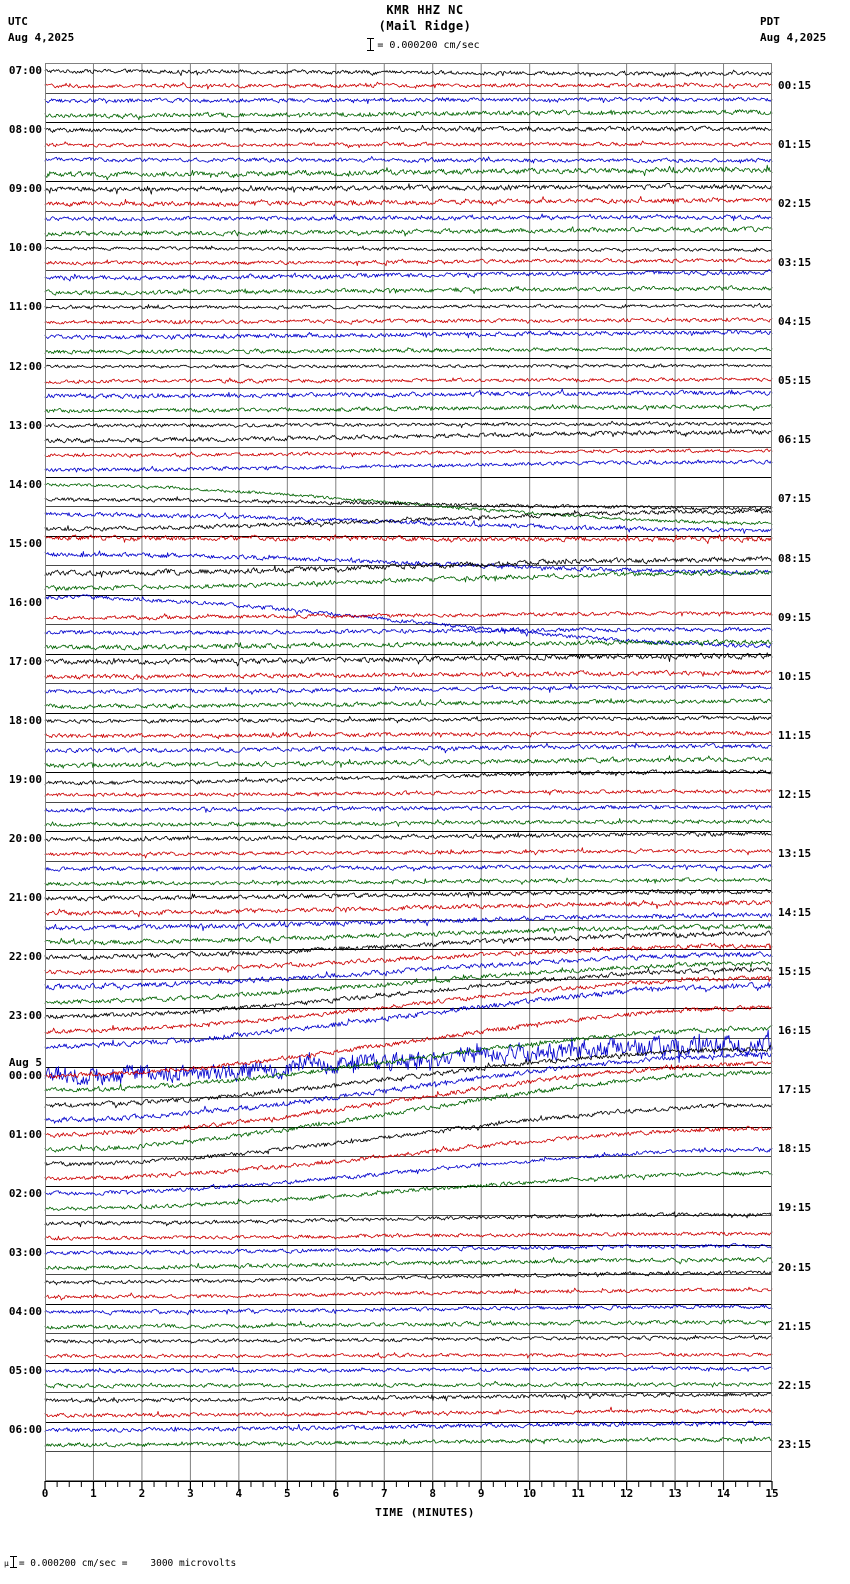 This screenshot has width=850, height=1584. I want to click on left-time-label: 08:00, so click(25, 130).